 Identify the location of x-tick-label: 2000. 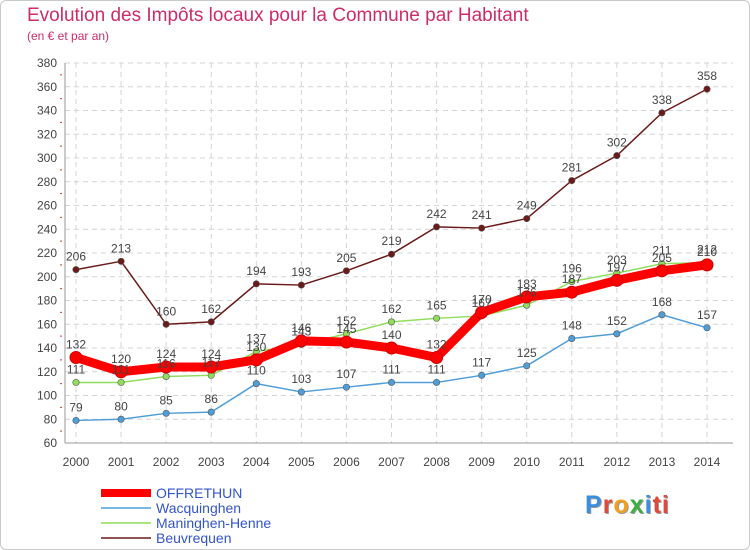
(76, 462).